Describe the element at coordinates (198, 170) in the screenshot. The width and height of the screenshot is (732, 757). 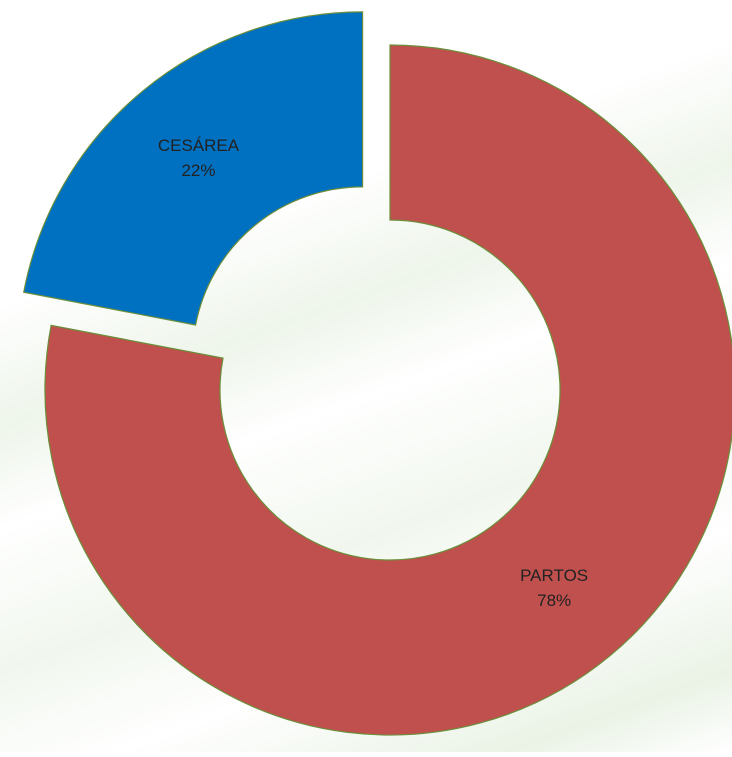
I see `slice-value-label: 22%` at that location.